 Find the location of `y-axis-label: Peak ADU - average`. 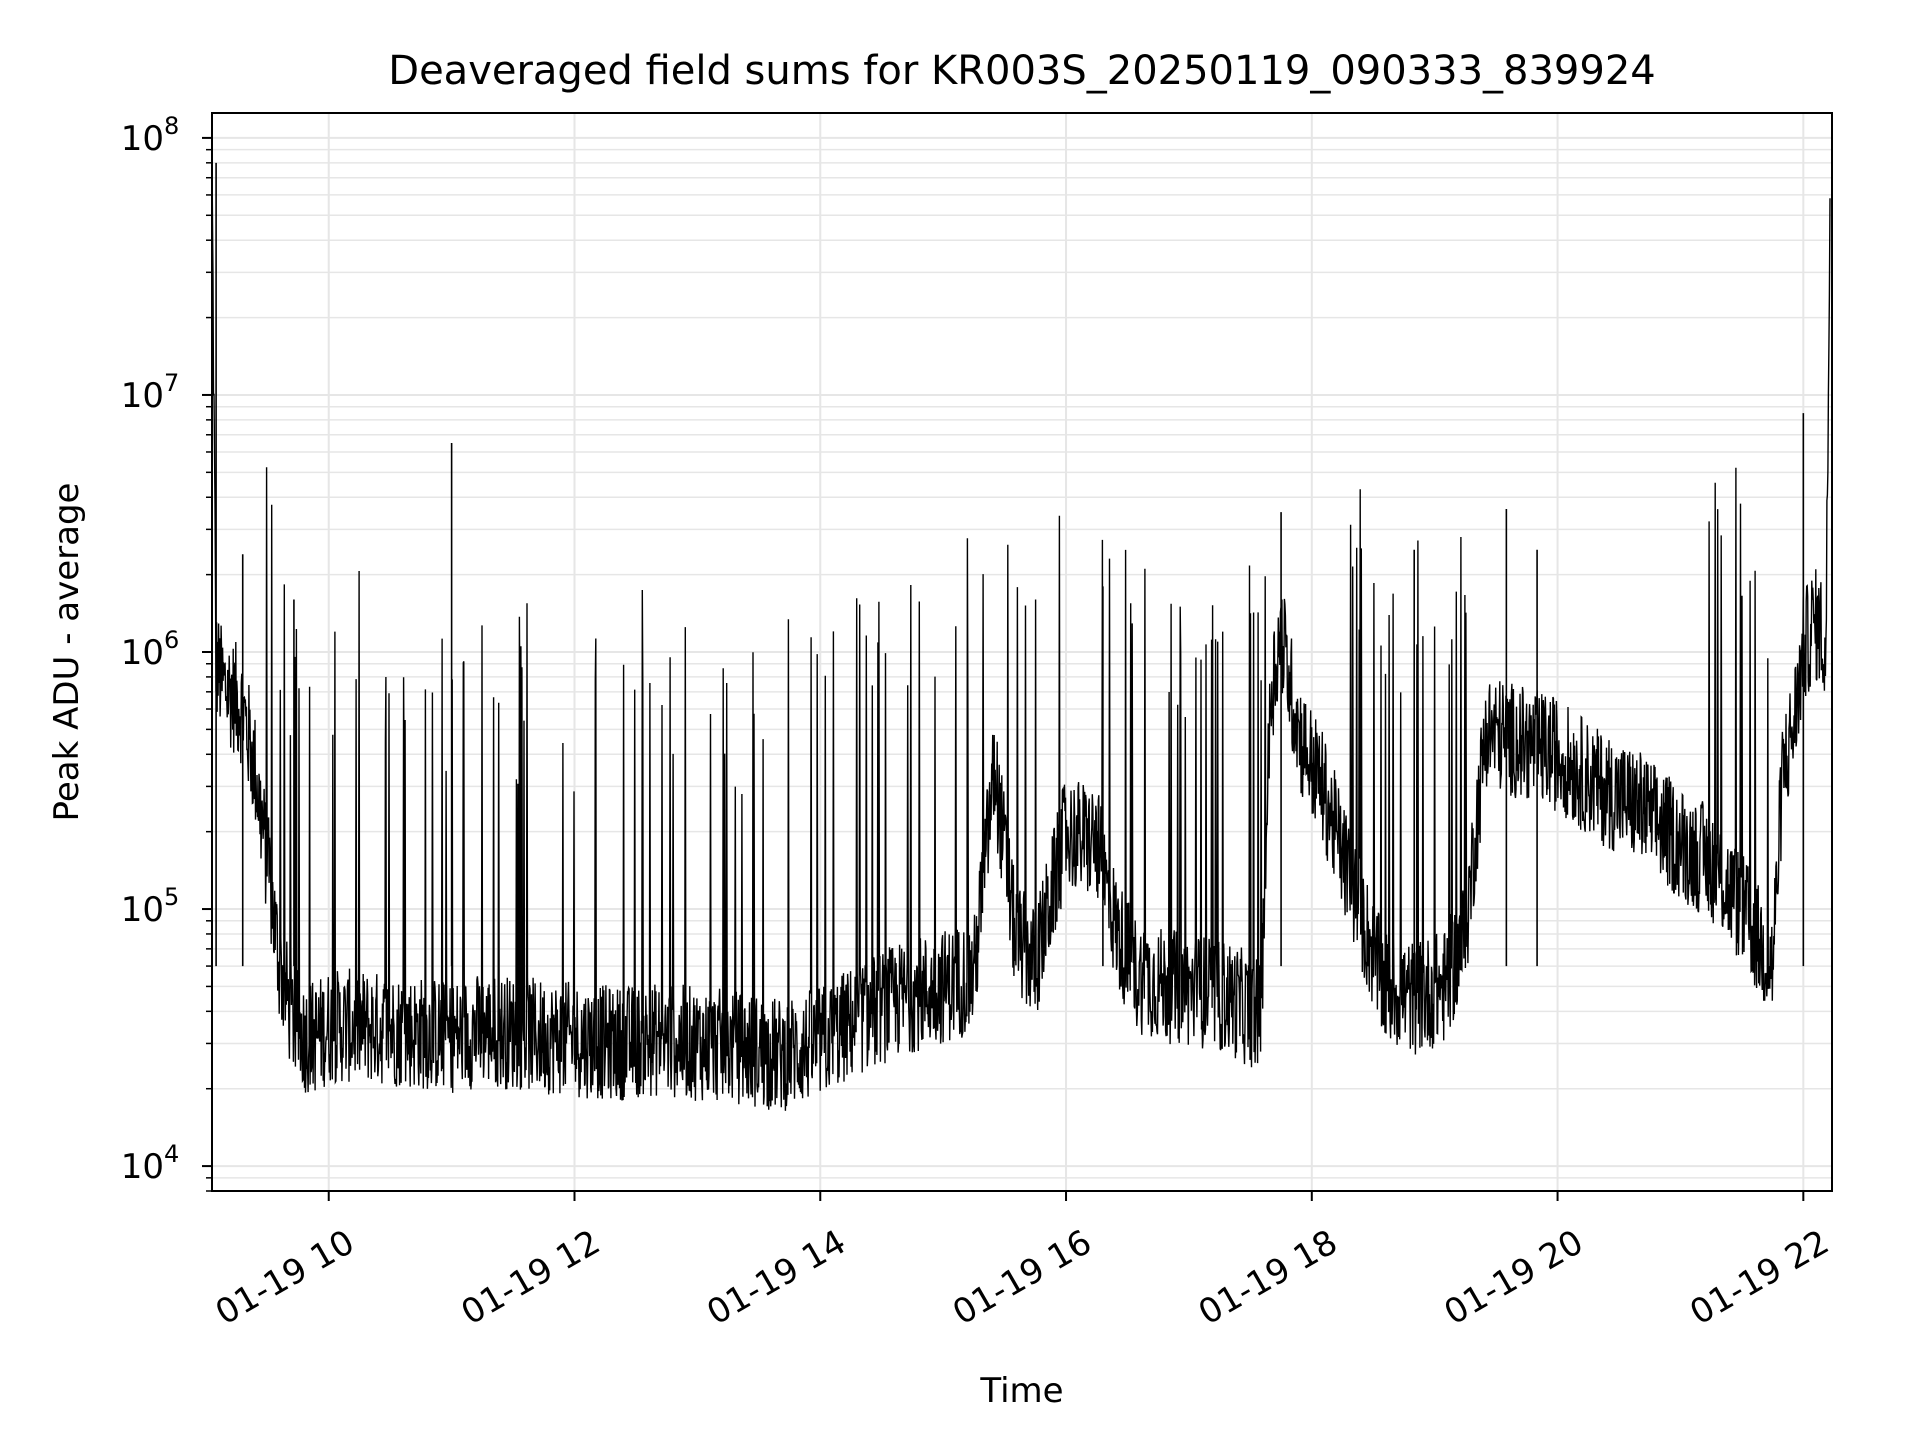

y-axis-label: Peak ADU - average is located at coordinates (67, 652).